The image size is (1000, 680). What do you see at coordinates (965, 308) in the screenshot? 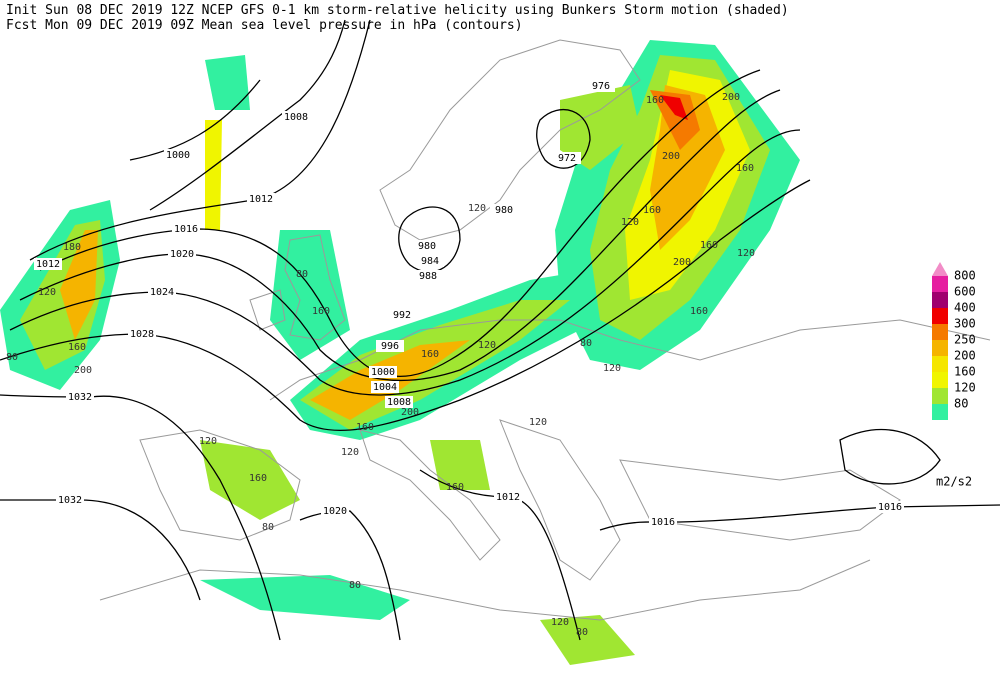
I see `legend-label: 400` at bounding box center [965, 308].